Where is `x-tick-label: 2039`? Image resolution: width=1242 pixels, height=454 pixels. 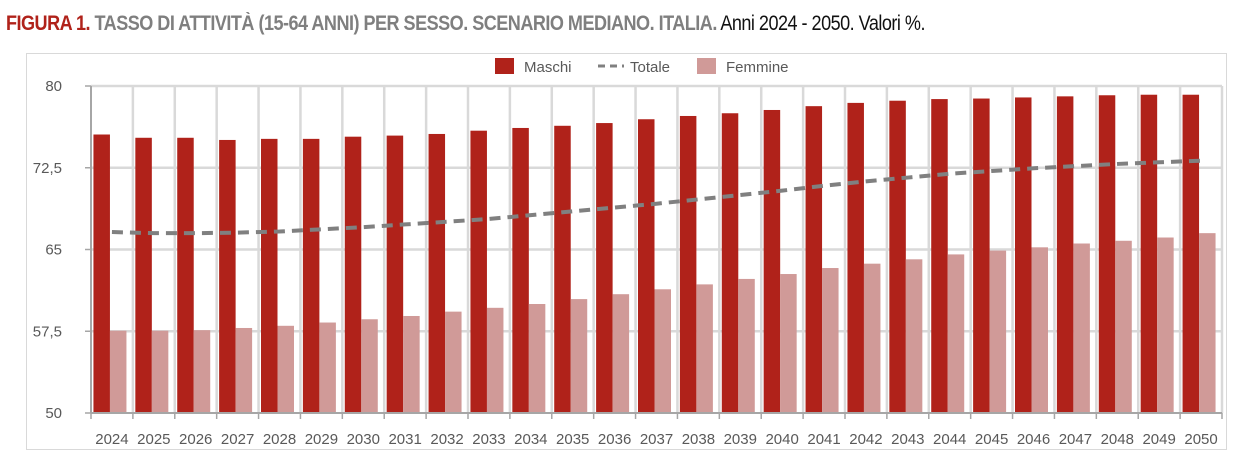
x-tick-label: 2039 is located at coordinates (740, 439).